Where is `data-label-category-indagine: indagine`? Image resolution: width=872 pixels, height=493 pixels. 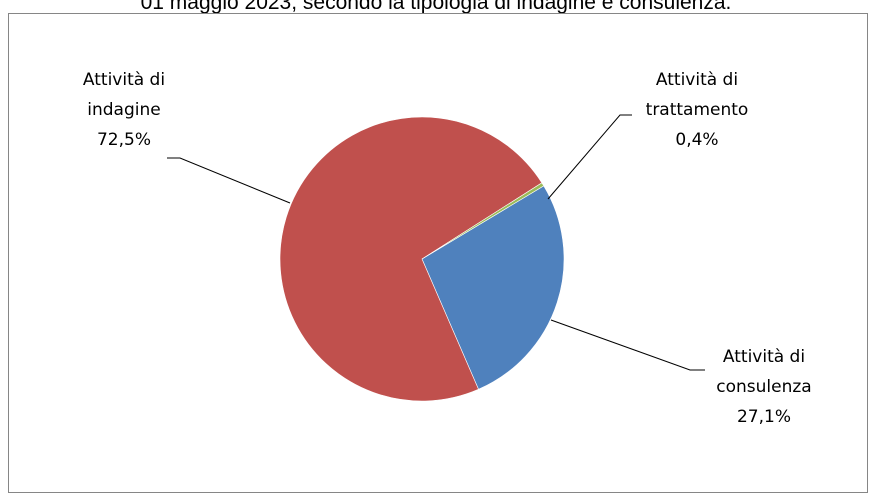 data-label-category-indagine: indagine is located at coordinates (123, 110).